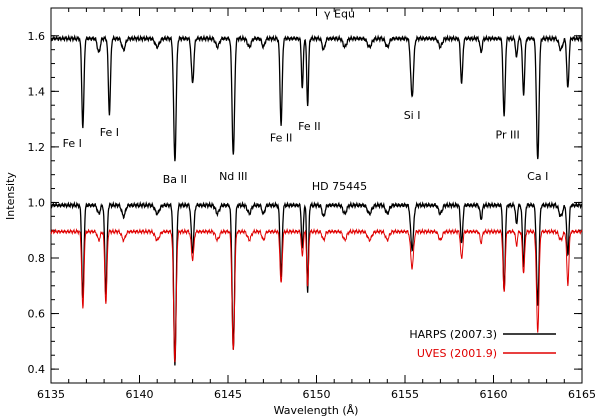  I want to click on x-tick-labels: 6135 6140 6145 6150 6155 6160 6165, so click(316, 394).